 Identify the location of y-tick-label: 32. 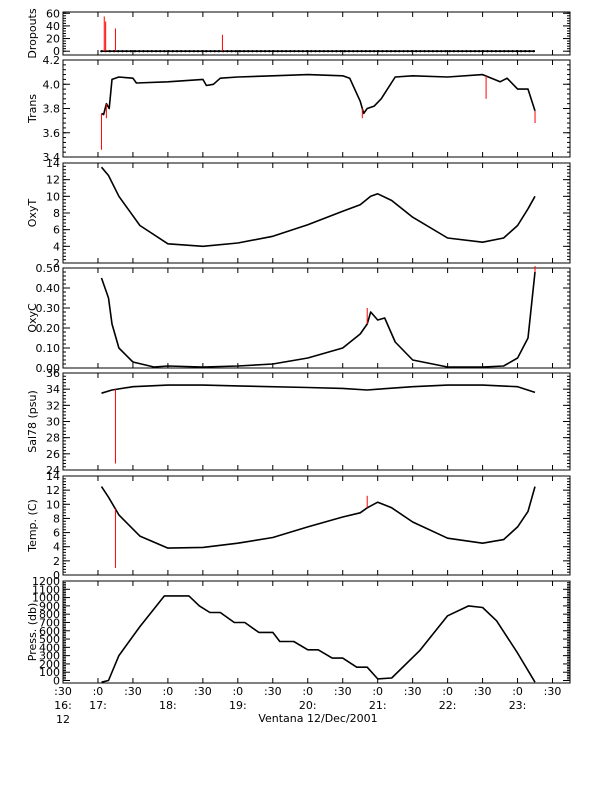
(53, 405).